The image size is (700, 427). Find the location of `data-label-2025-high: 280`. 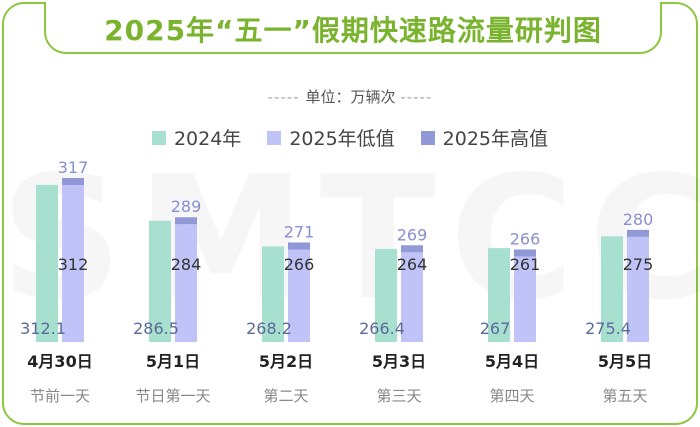

data-label-2025-high: 280 is located at coordinates (638, 219).